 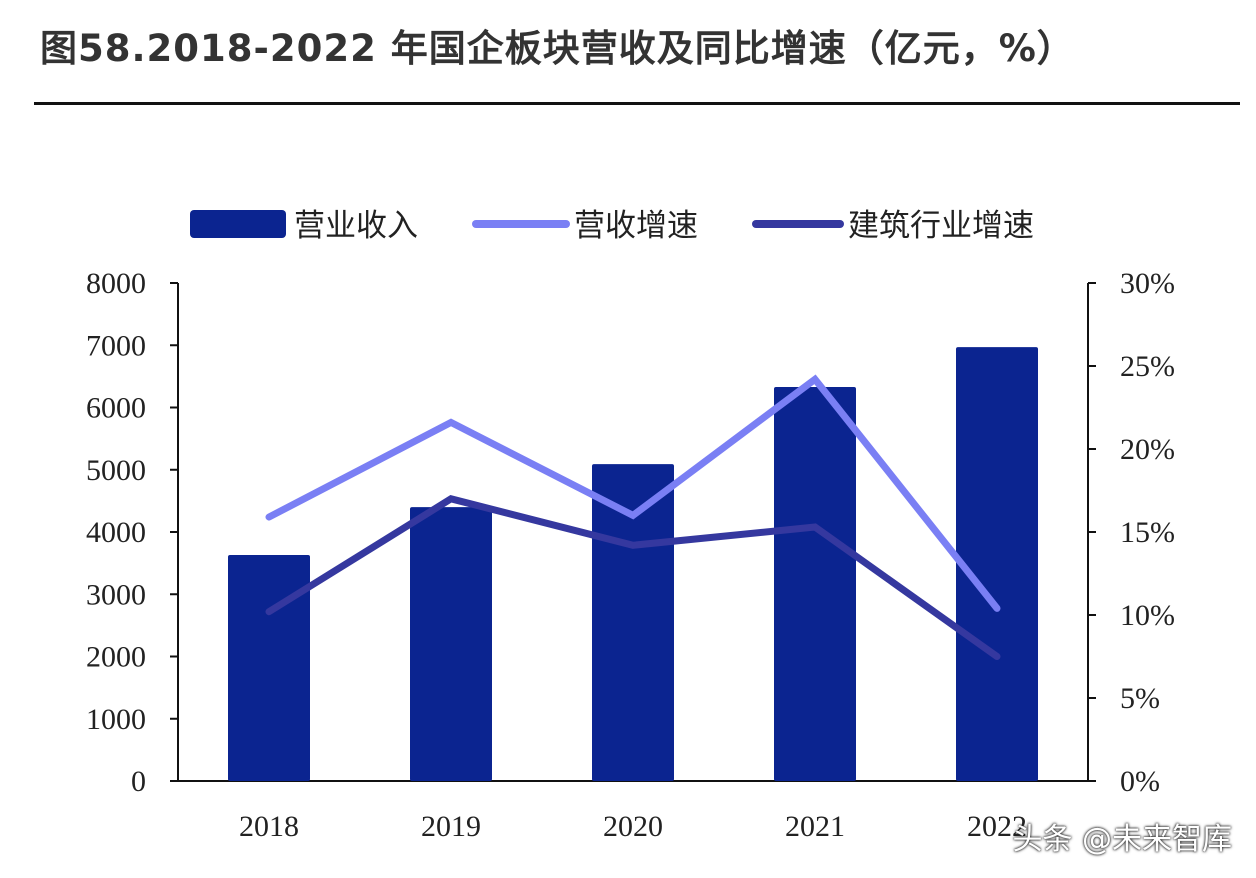 I want to click on left-tick-label: 1000, so click(x=116, y=719).